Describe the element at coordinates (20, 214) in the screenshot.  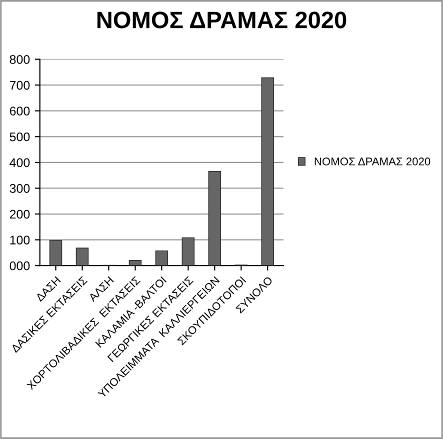
I see `y-tick-label: 200` at that location.